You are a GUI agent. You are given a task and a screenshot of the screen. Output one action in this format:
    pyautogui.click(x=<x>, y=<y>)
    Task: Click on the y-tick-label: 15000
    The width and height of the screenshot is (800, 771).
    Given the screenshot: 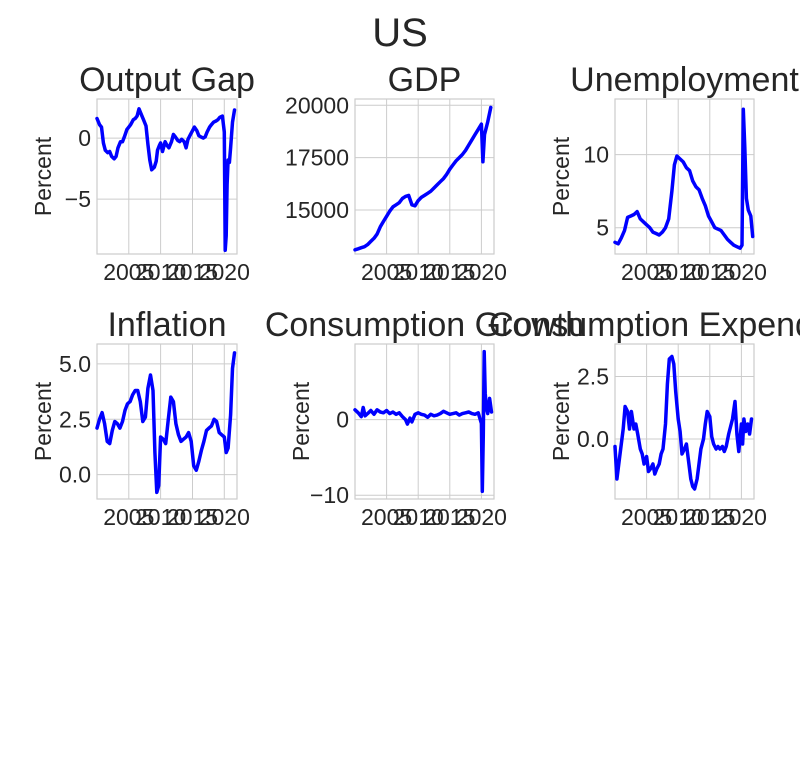 What is the action you would take?
    pyautogui.click(x=317, y=210)
    